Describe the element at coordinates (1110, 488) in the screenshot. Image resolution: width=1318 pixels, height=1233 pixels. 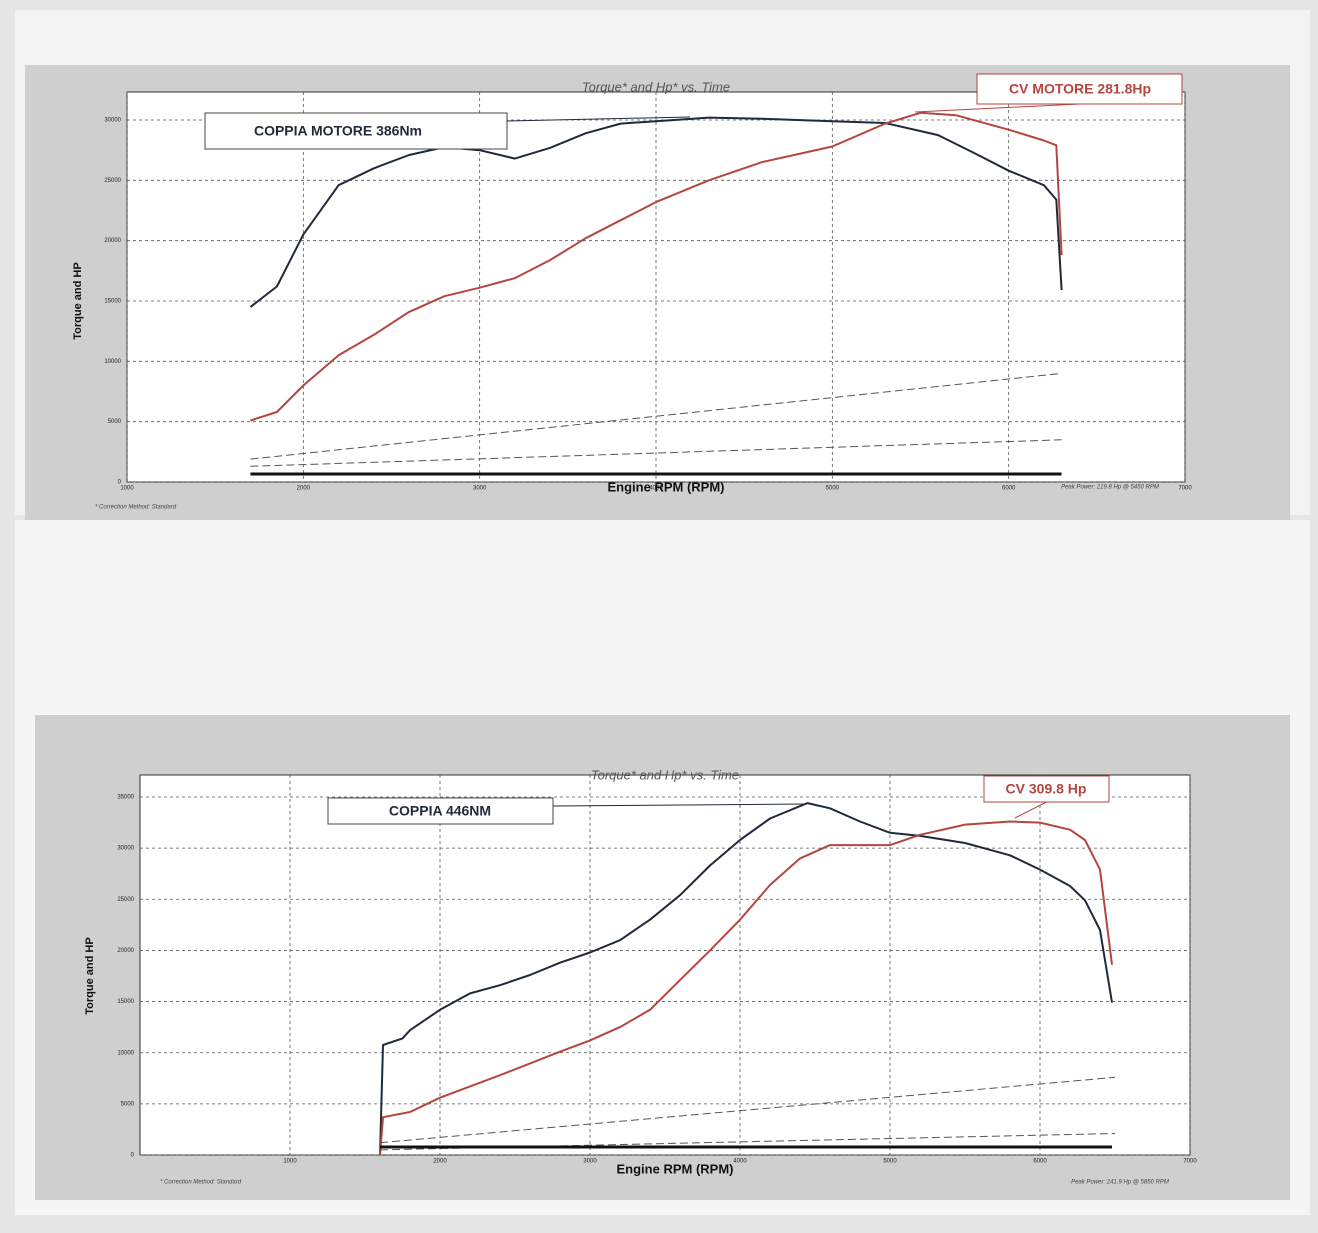
I see `peak-power: Peak Power: 219.8 Hp @ 5450 RPM` at that location.